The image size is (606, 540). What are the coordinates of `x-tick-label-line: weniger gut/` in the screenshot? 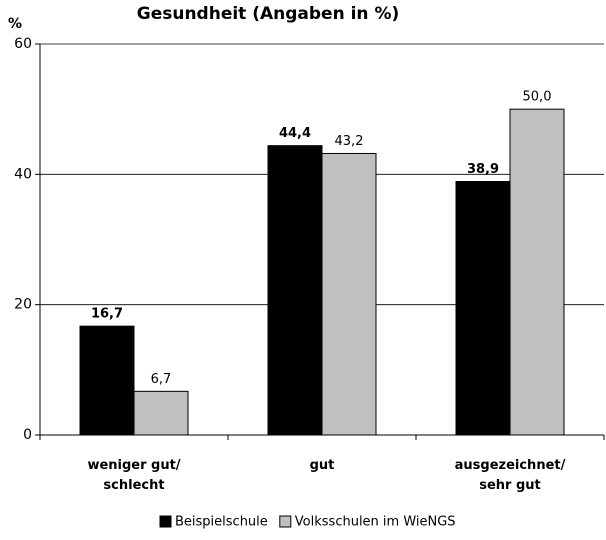 It's located at (133, 465).